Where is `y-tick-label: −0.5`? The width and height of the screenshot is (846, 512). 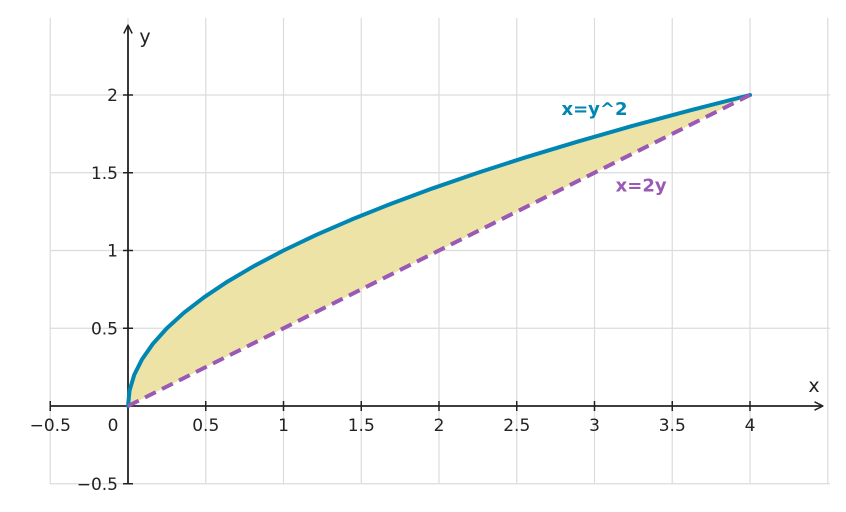
y-tick-label: −0.5 is located at coordinates (97, 485).